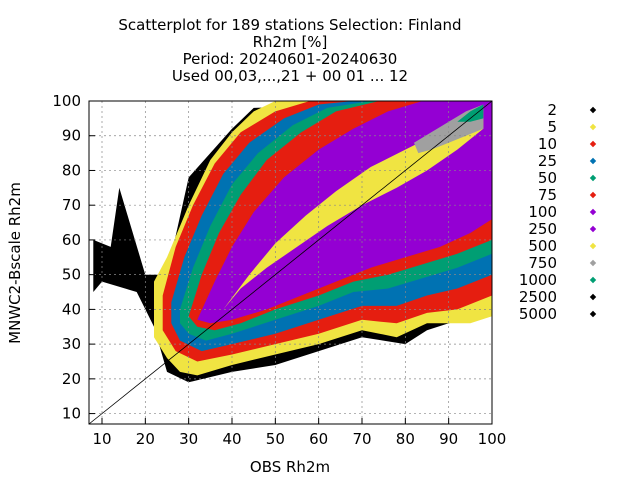 The height and width of the screenshot is (480, 640). Describe the element at coordinates (492, 439) in the screenshot. I see `x-tick-label-9: 100` at that location.